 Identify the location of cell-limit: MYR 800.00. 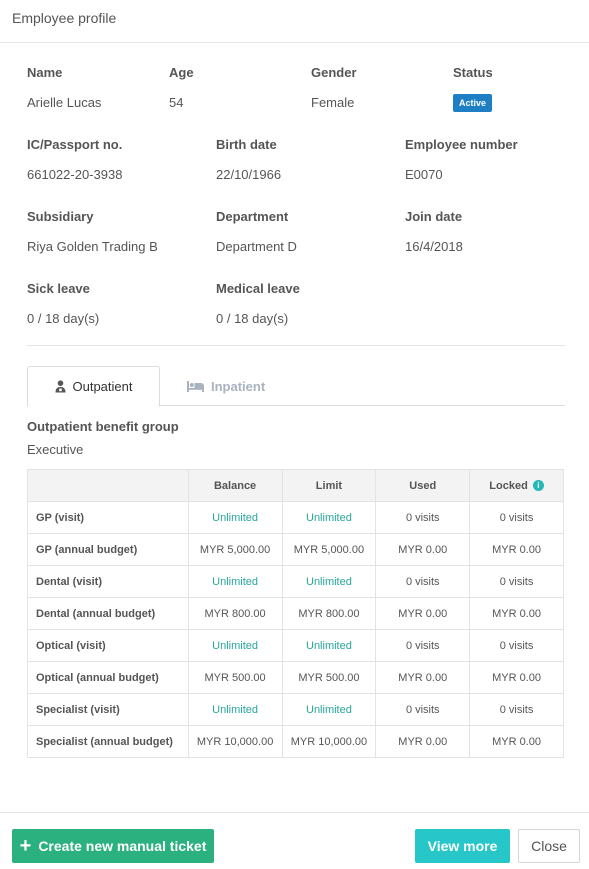
(329, 613).